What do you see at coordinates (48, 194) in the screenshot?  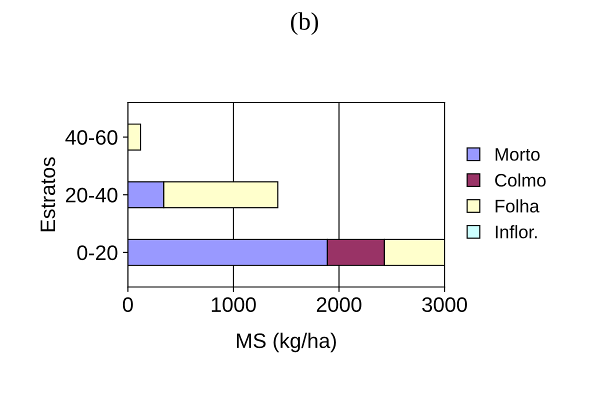 I see `y-axis-title: Estratos` at bounding box center [48, 194].